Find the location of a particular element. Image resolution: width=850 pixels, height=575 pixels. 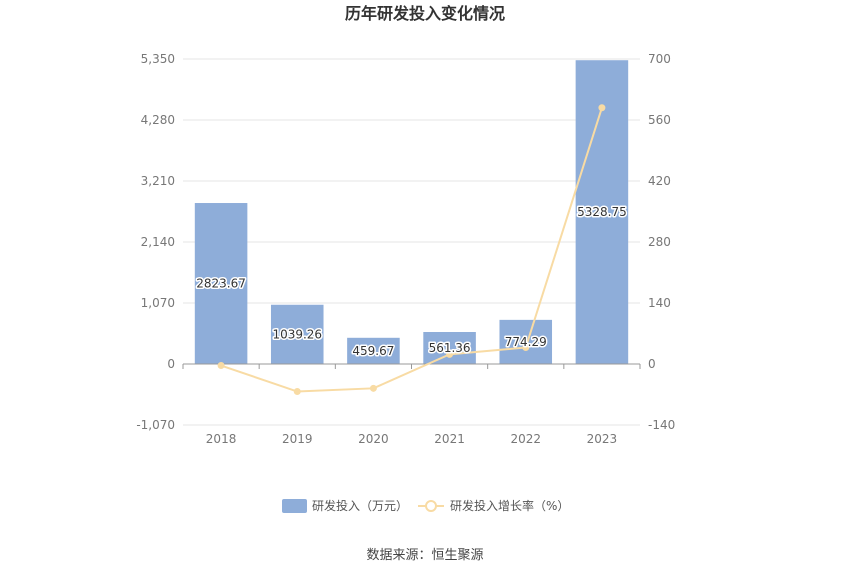

chart-title: 历年研发投入变化情况 is located at coordinates (425, 13).